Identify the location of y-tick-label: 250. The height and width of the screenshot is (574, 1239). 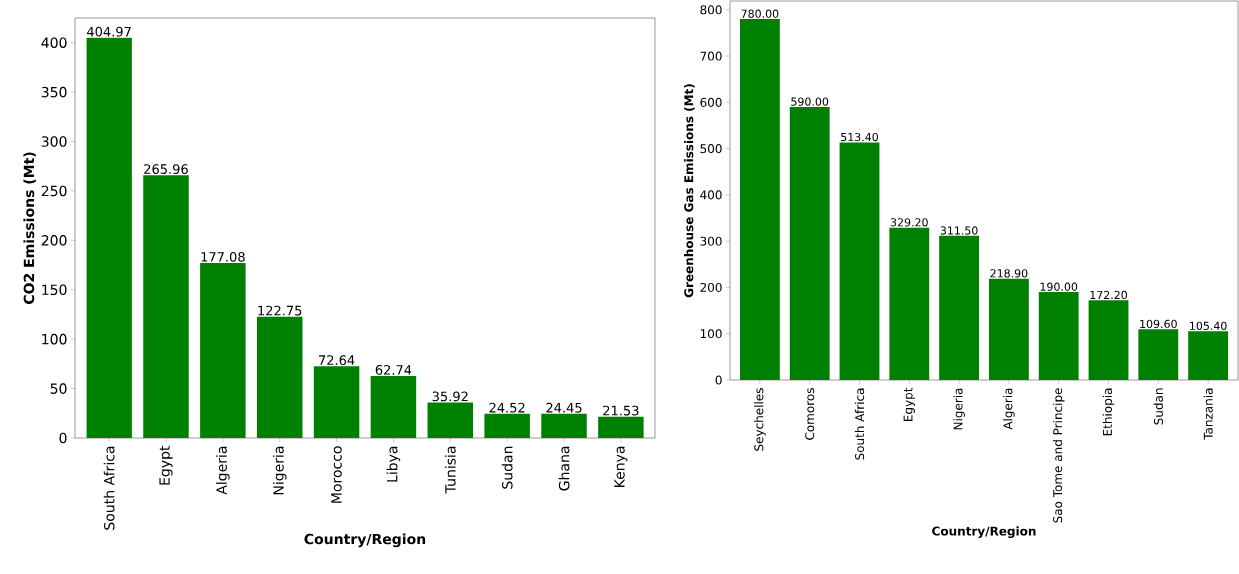
(54, 191).